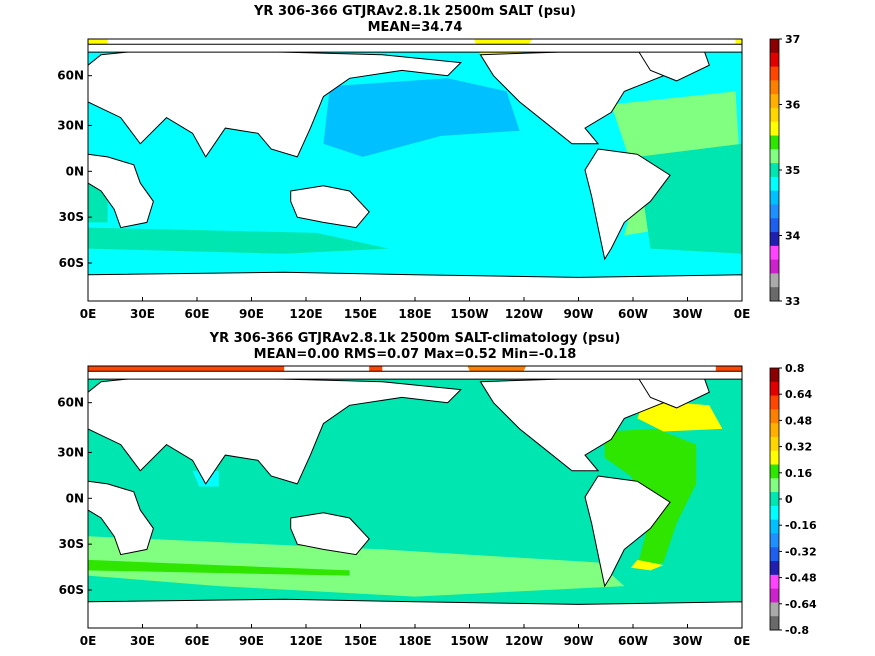 The height and width of the screenshot is (656, 875). What do you see at coordinates (793, 105) in the screenshot?
I see `colorbar-tick-label: 36` at bounding box center [793, 105].